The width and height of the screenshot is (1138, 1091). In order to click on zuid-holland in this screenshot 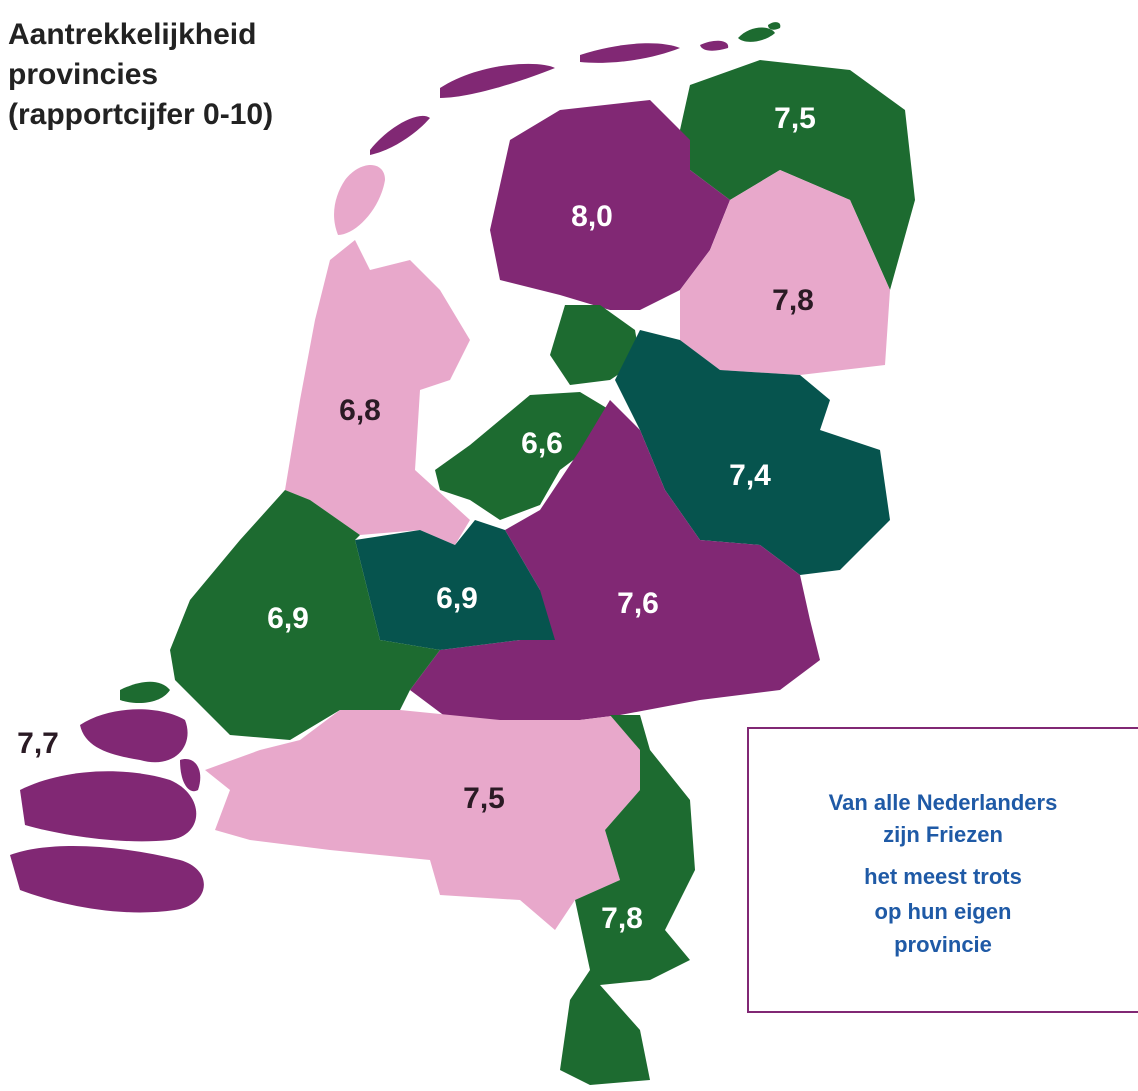, I will do `click(280, 615)`.